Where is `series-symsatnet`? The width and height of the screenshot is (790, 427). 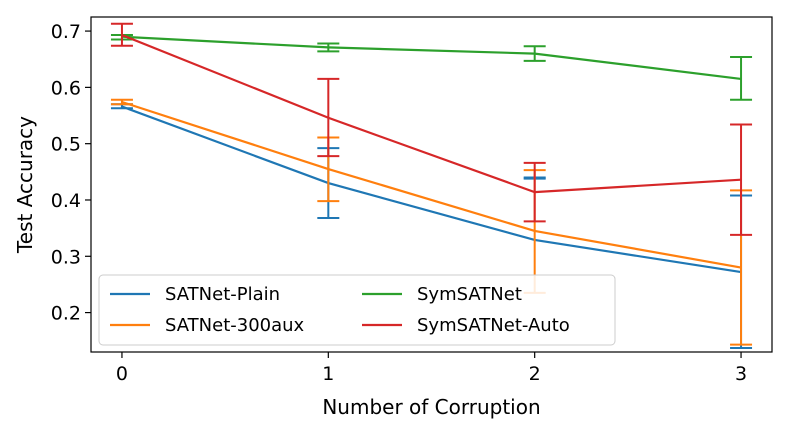
series-symsatnet is located at coordinates (431, 67).